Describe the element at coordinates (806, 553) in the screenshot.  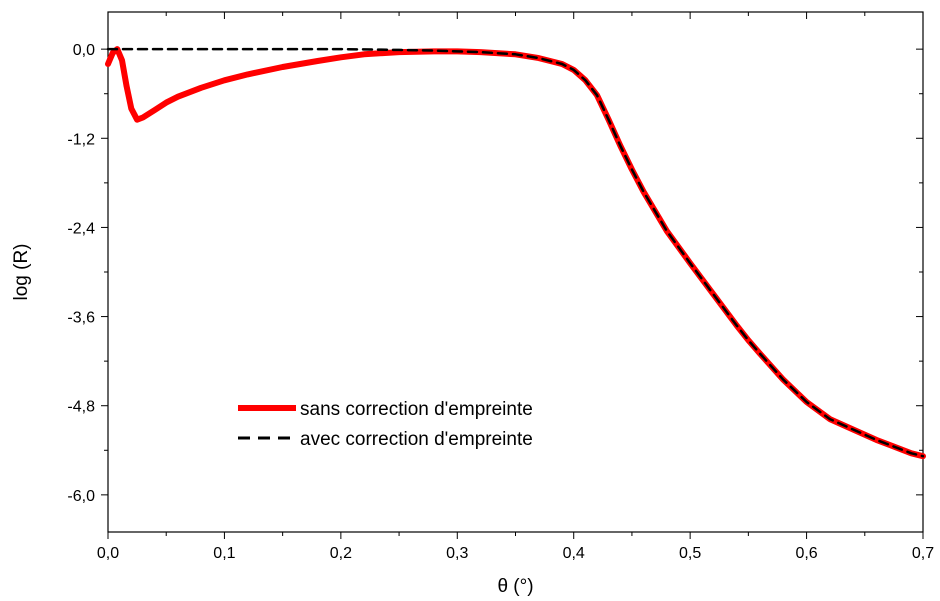
I see `x-tick-label: 0,6` at that location.